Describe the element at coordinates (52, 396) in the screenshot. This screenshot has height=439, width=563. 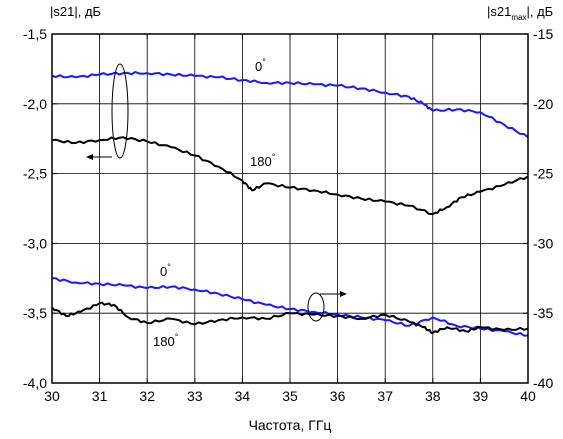
I see `x-tick-label: 30` at that location.